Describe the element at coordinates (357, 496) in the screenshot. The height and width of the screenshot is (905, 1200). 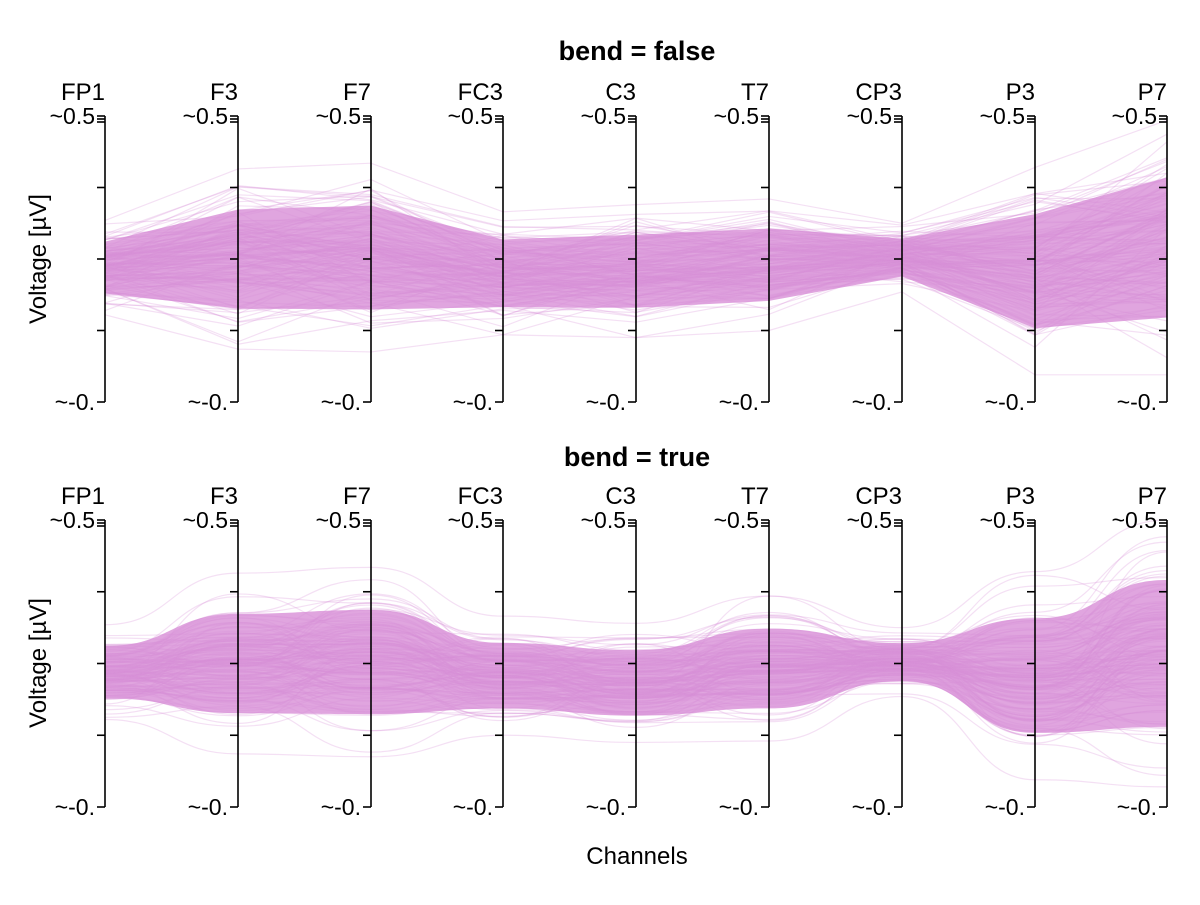
I see `channel-label: F7` at that location.